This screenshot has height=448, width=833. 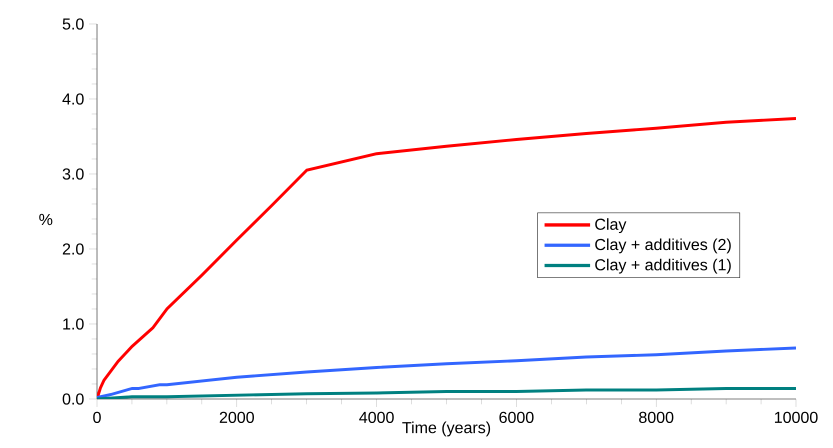 I want to click on x-tick-label: 4000, so click(x=376, y=418).